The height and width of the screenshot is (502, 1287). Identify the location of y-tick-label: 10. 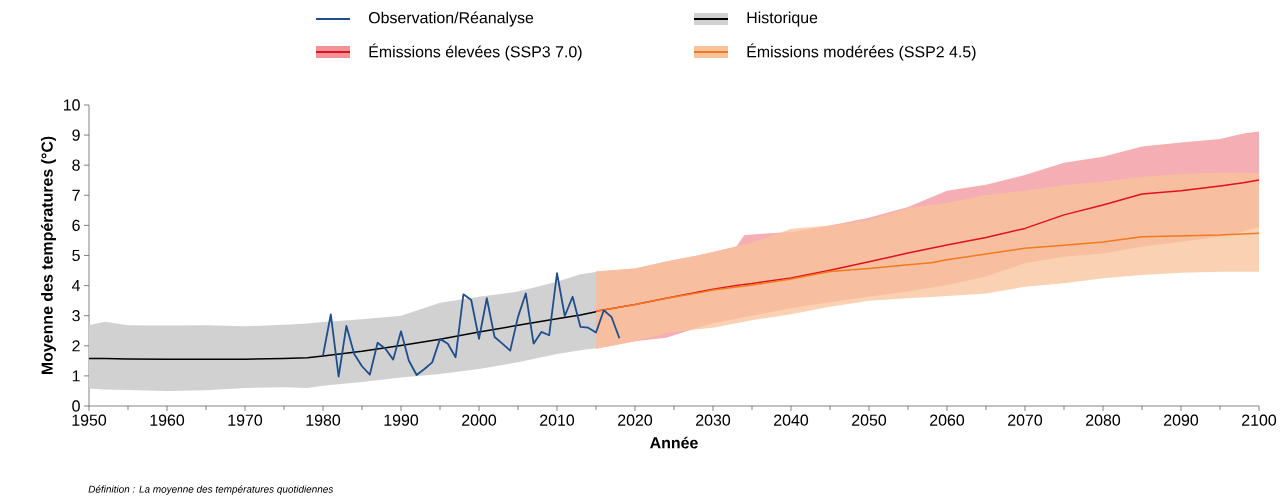
(71, 105).